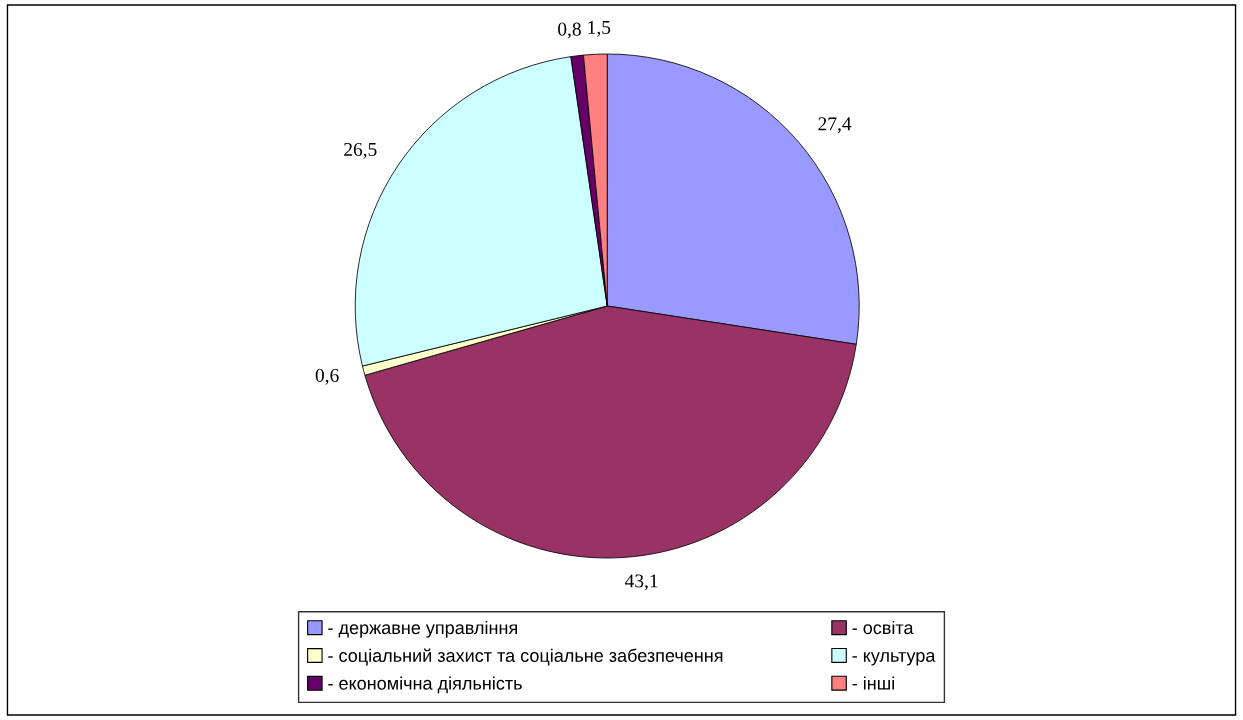 The width and height of the screenshot is (1243, 720). What do you see at coordinates (883, 627) in the screenshot?
I see `legend-label: - освіта` at bounding box center [883, 627].